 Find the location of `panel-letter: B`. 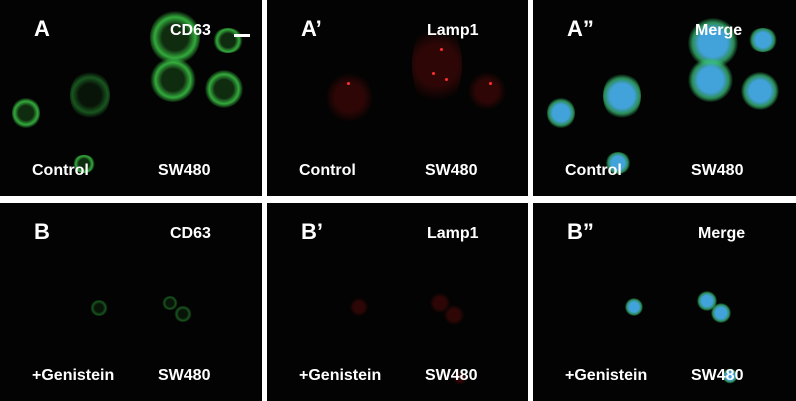

panel-letter: B is located at coordinates (42, 231).